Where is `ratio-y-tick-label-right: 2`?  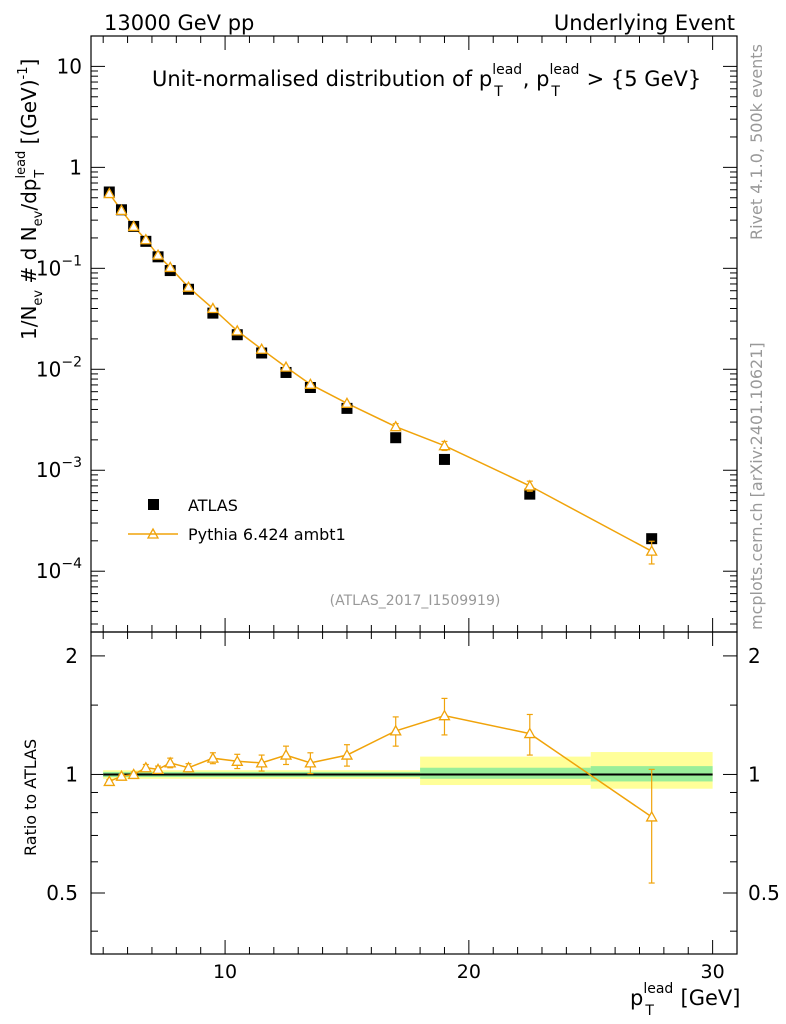 ratio-y-tick-label-right: 2 is located at coordinates (754, 656).